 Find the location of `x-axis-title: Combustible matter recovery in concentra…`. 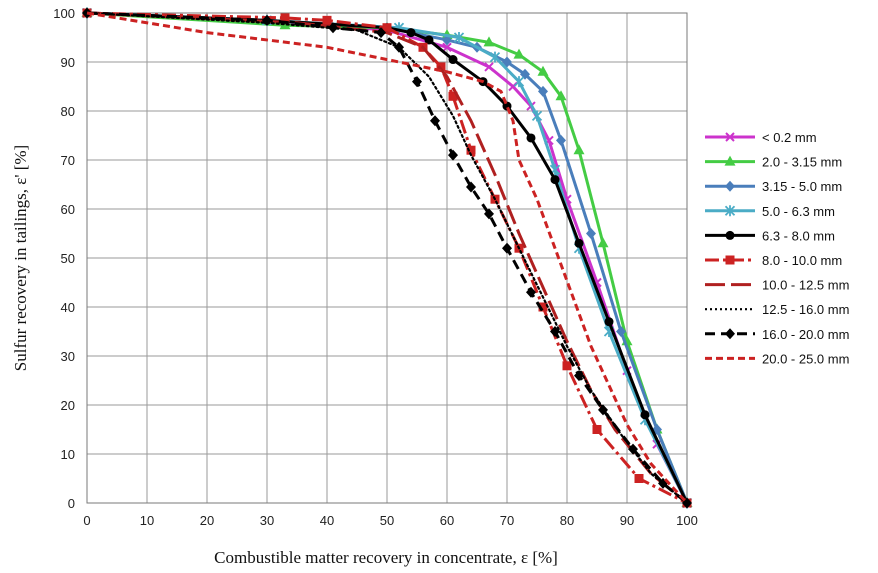

x-axis-title: Combustible matter recovery in concentra… is located at coordinates (386, 557).